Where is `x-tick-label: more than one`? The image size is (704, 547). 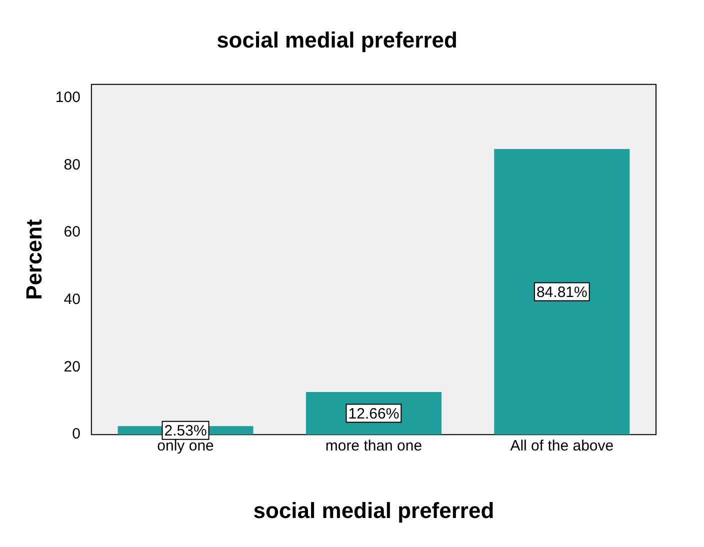
x-tick-label: more than one is located at coordinates (373, 446).